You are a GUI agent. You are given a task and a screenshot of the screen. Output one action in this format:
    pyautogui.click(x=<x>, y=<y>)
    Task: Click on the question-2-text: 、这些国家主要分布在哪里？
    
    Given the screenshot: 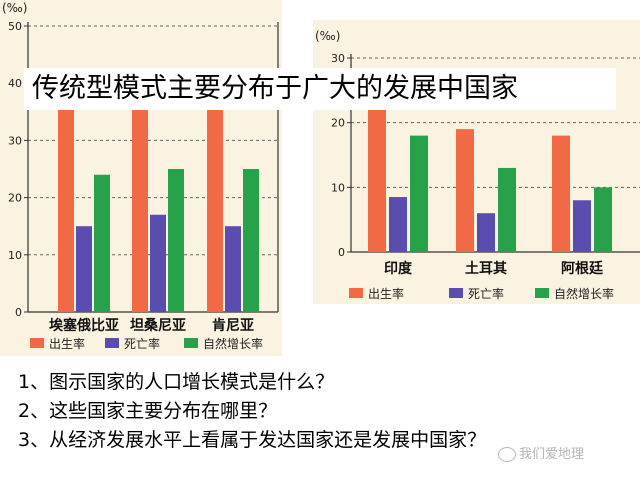 What is the action you would take?
    pyautogui.click(x=154, y=411)
    